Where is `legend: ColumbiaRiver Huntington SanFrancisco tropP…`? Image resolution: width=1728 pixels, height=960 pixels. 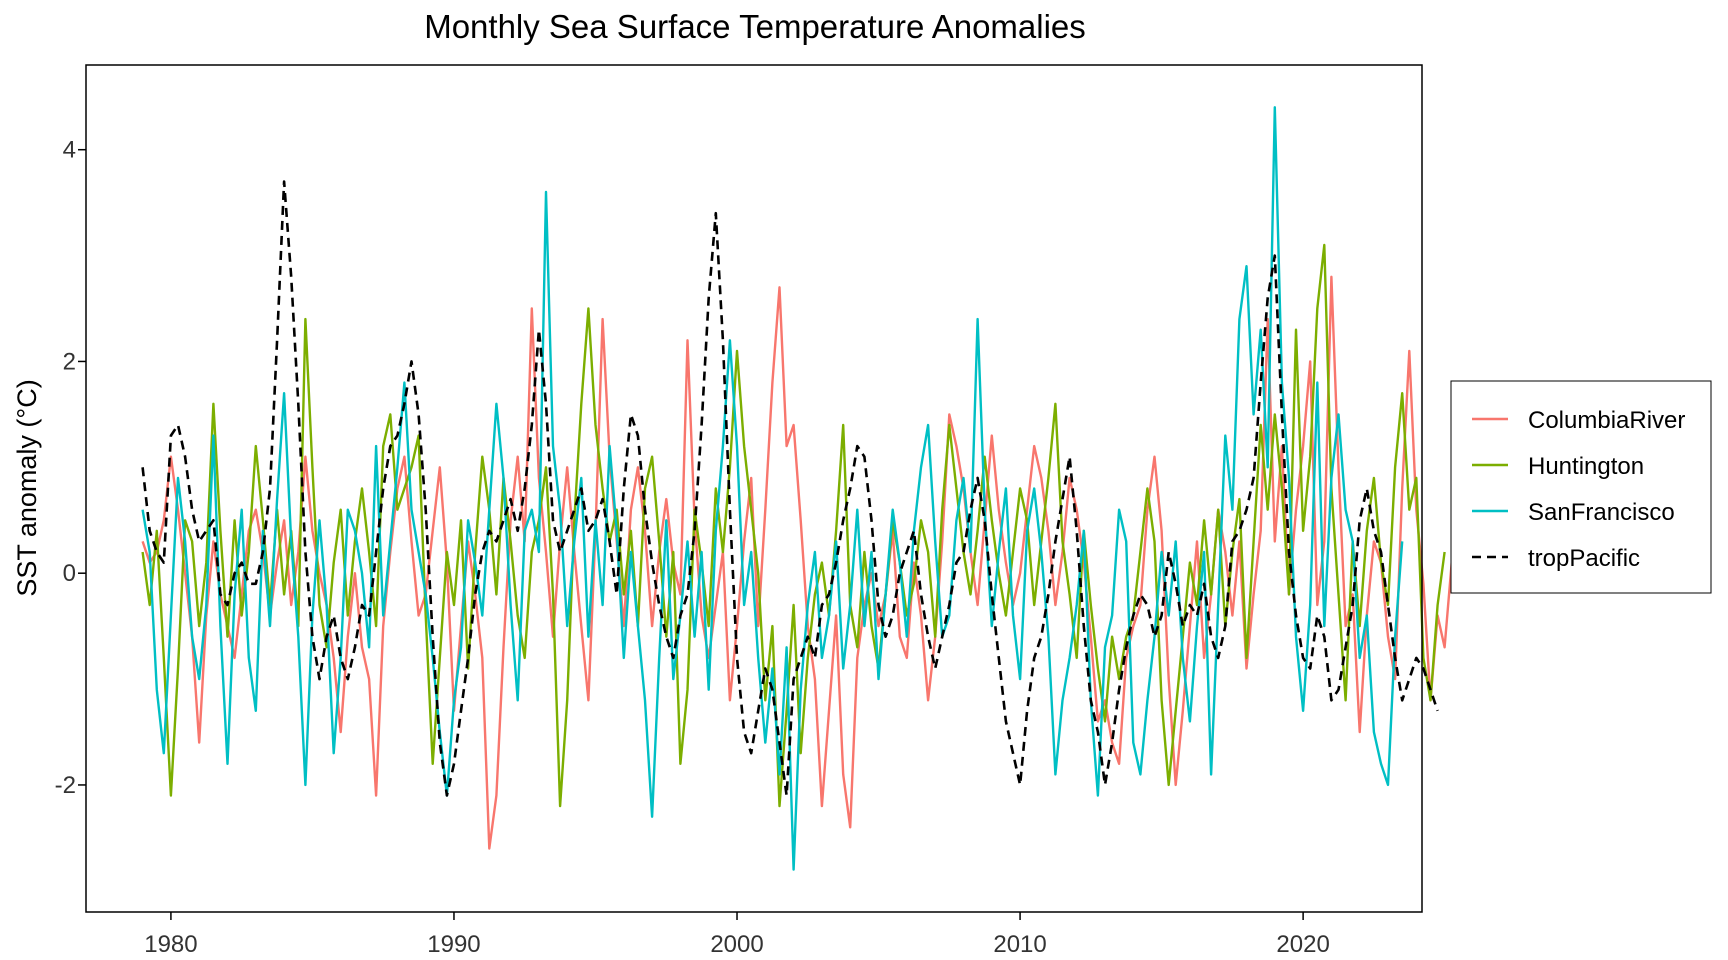
legend: ColumbiaRiver Huntington SanFrancisco tropP… is located at coordinates (1581, 487).